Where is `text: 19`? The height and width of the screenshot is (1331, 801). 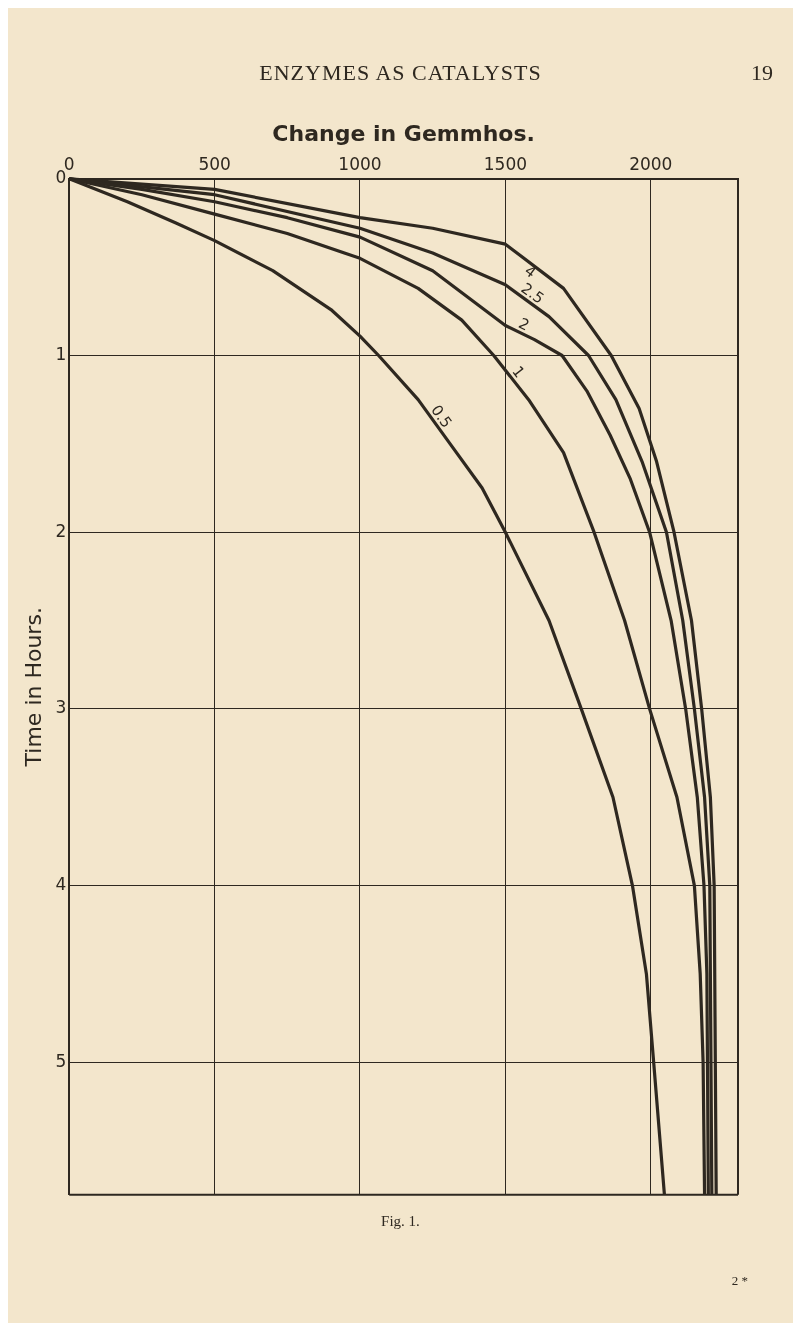
text: 19 is located at coordinates (762, 73).